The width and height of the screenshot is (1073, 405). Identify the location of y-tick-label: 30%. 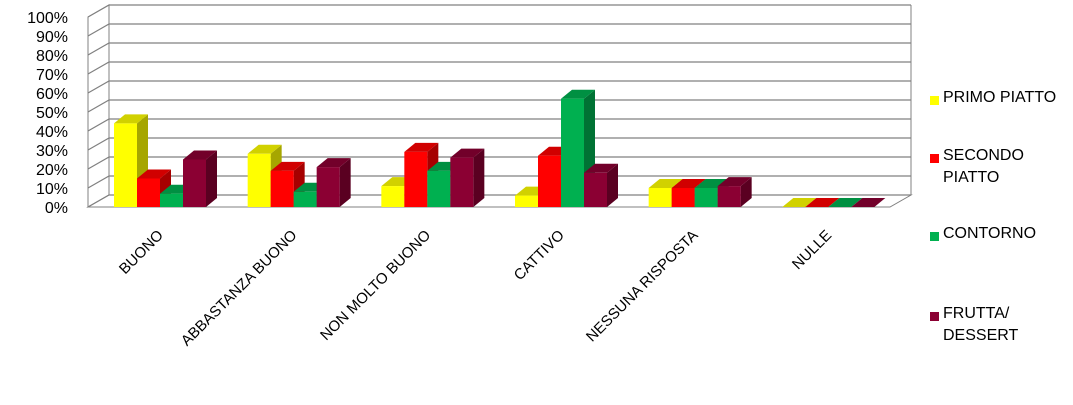
(52, 151).